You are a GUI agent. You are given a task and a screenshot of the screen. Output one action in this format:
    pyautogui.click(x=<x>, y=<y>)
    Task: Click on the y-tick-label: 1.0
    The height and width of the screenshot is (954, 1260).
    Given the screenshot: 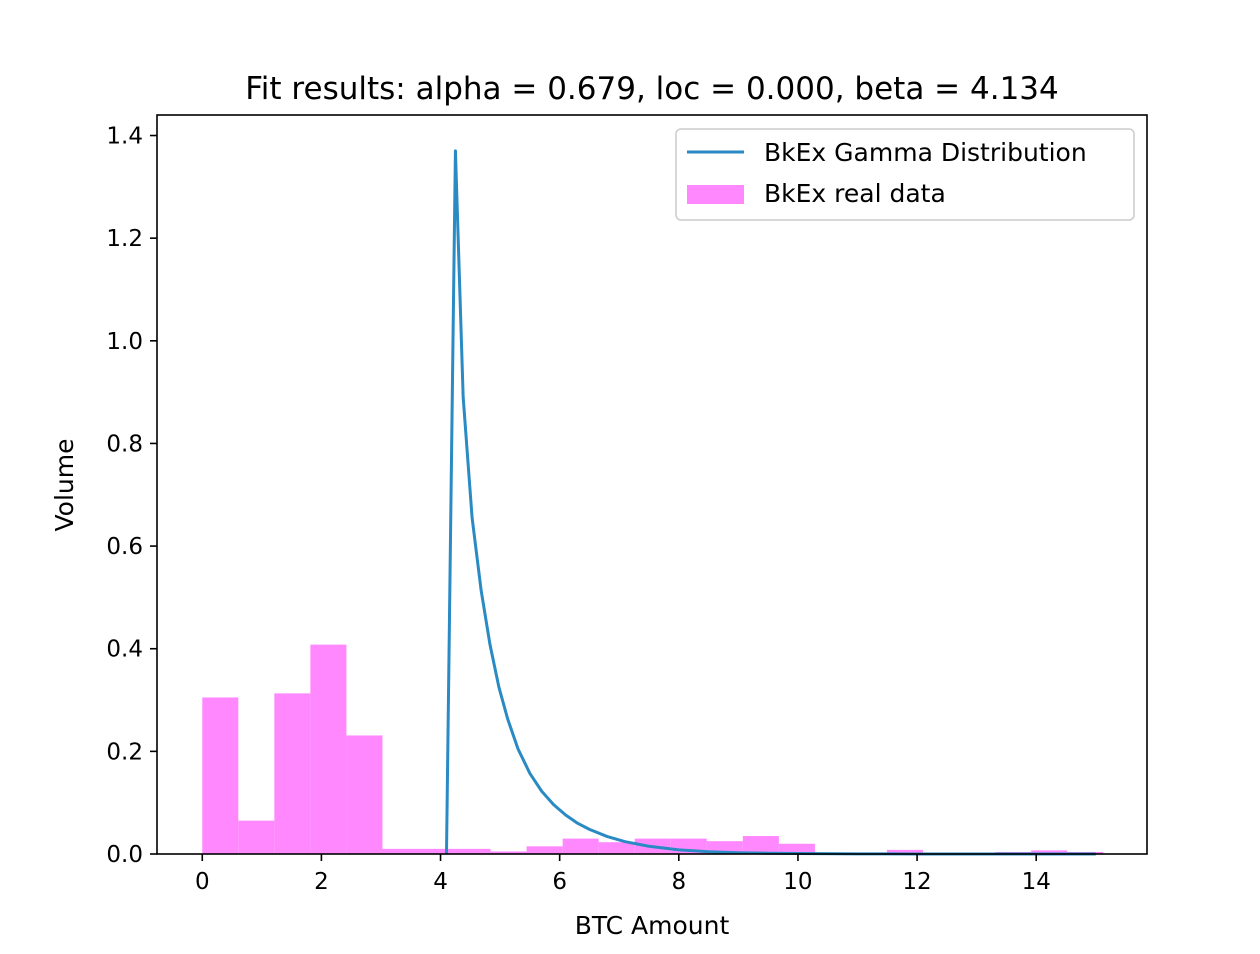 What is the action you would take?
    pyautogui.click(x=124, y=342)
    